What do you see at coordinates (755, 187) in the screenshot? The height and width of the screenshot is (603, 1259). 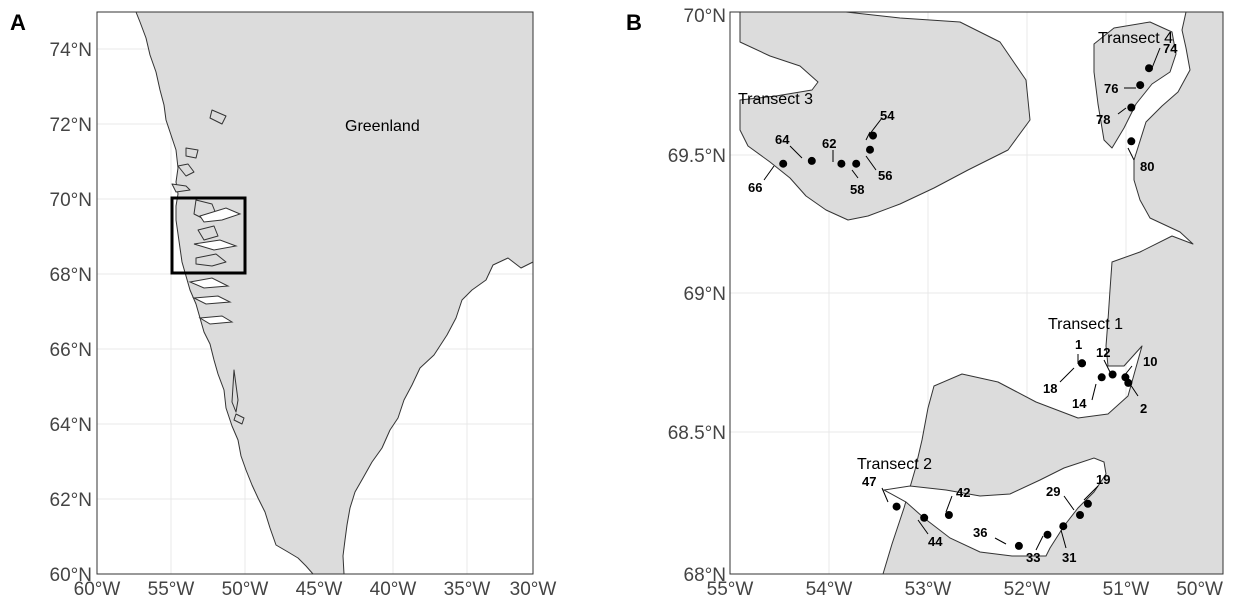 I see `station-label-66: 66` at bounding box center [755, 187].